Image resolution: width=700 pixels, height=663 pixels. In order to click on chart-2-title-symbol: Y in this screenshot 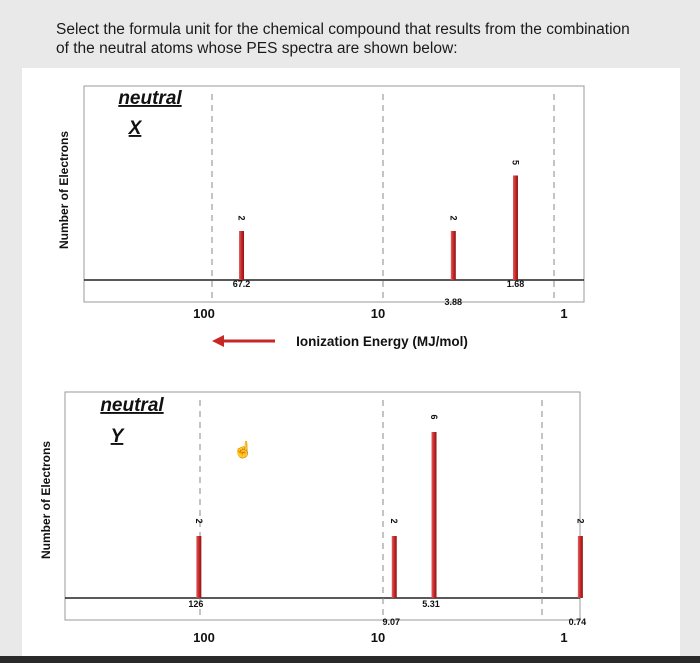, I will do `click(118, 436)`.